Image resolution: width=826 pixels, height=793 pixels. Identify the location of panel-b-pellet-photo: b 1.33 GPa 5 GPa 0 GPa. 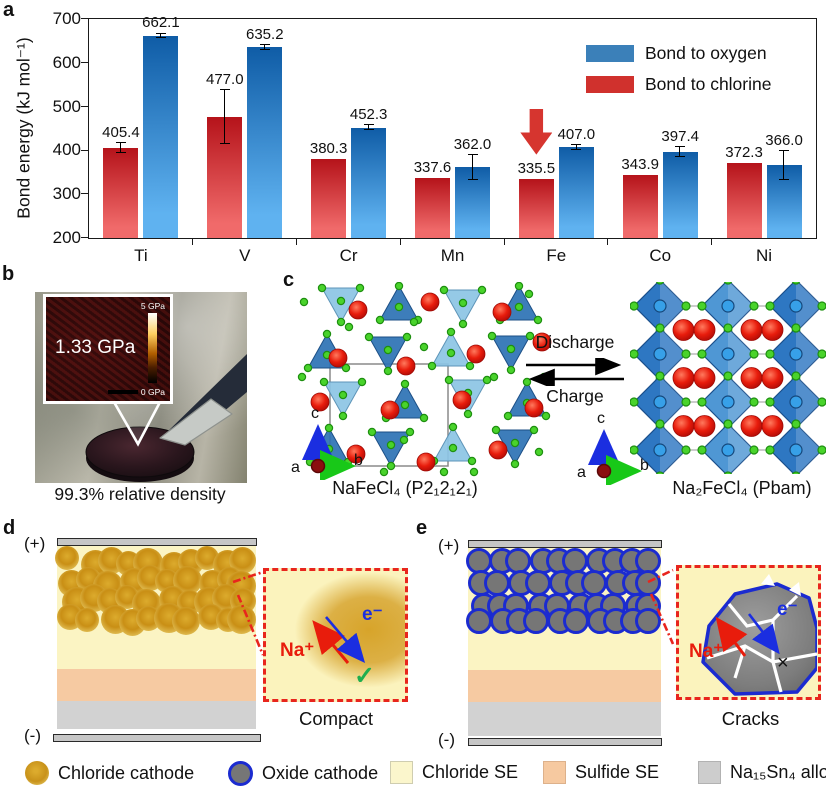
(140, 387).